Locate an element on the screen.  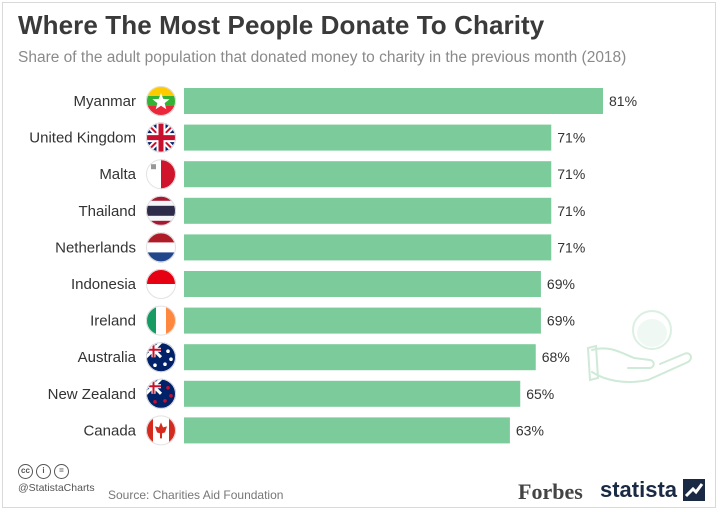
bar-row: Netherlands 71% is located at coordinates (320, 247).